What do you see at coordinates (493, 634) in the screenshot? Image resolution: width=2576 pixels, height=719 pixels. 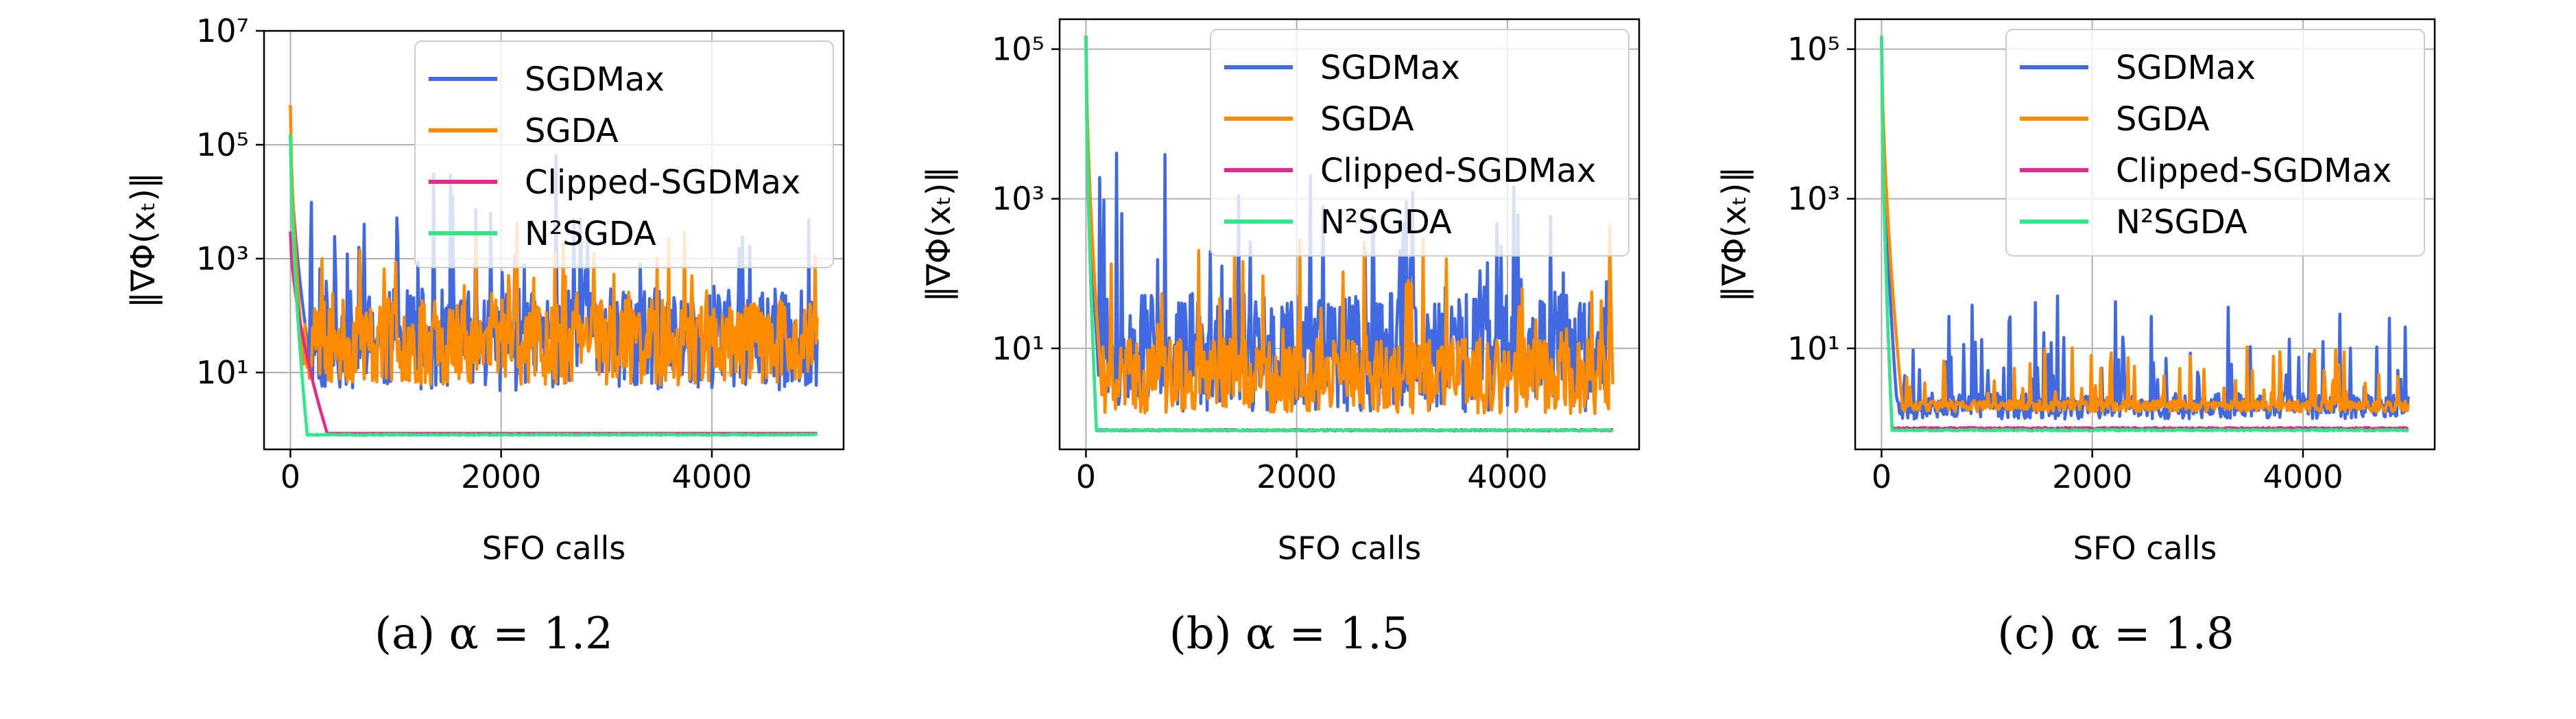 I see `panel-caption: (a) α = 1.2` at bounding box center [493, 634].